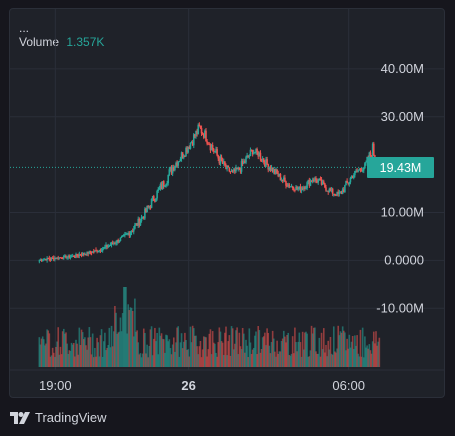  I want to click on volume-value: 1.357K, so click(85, 42).